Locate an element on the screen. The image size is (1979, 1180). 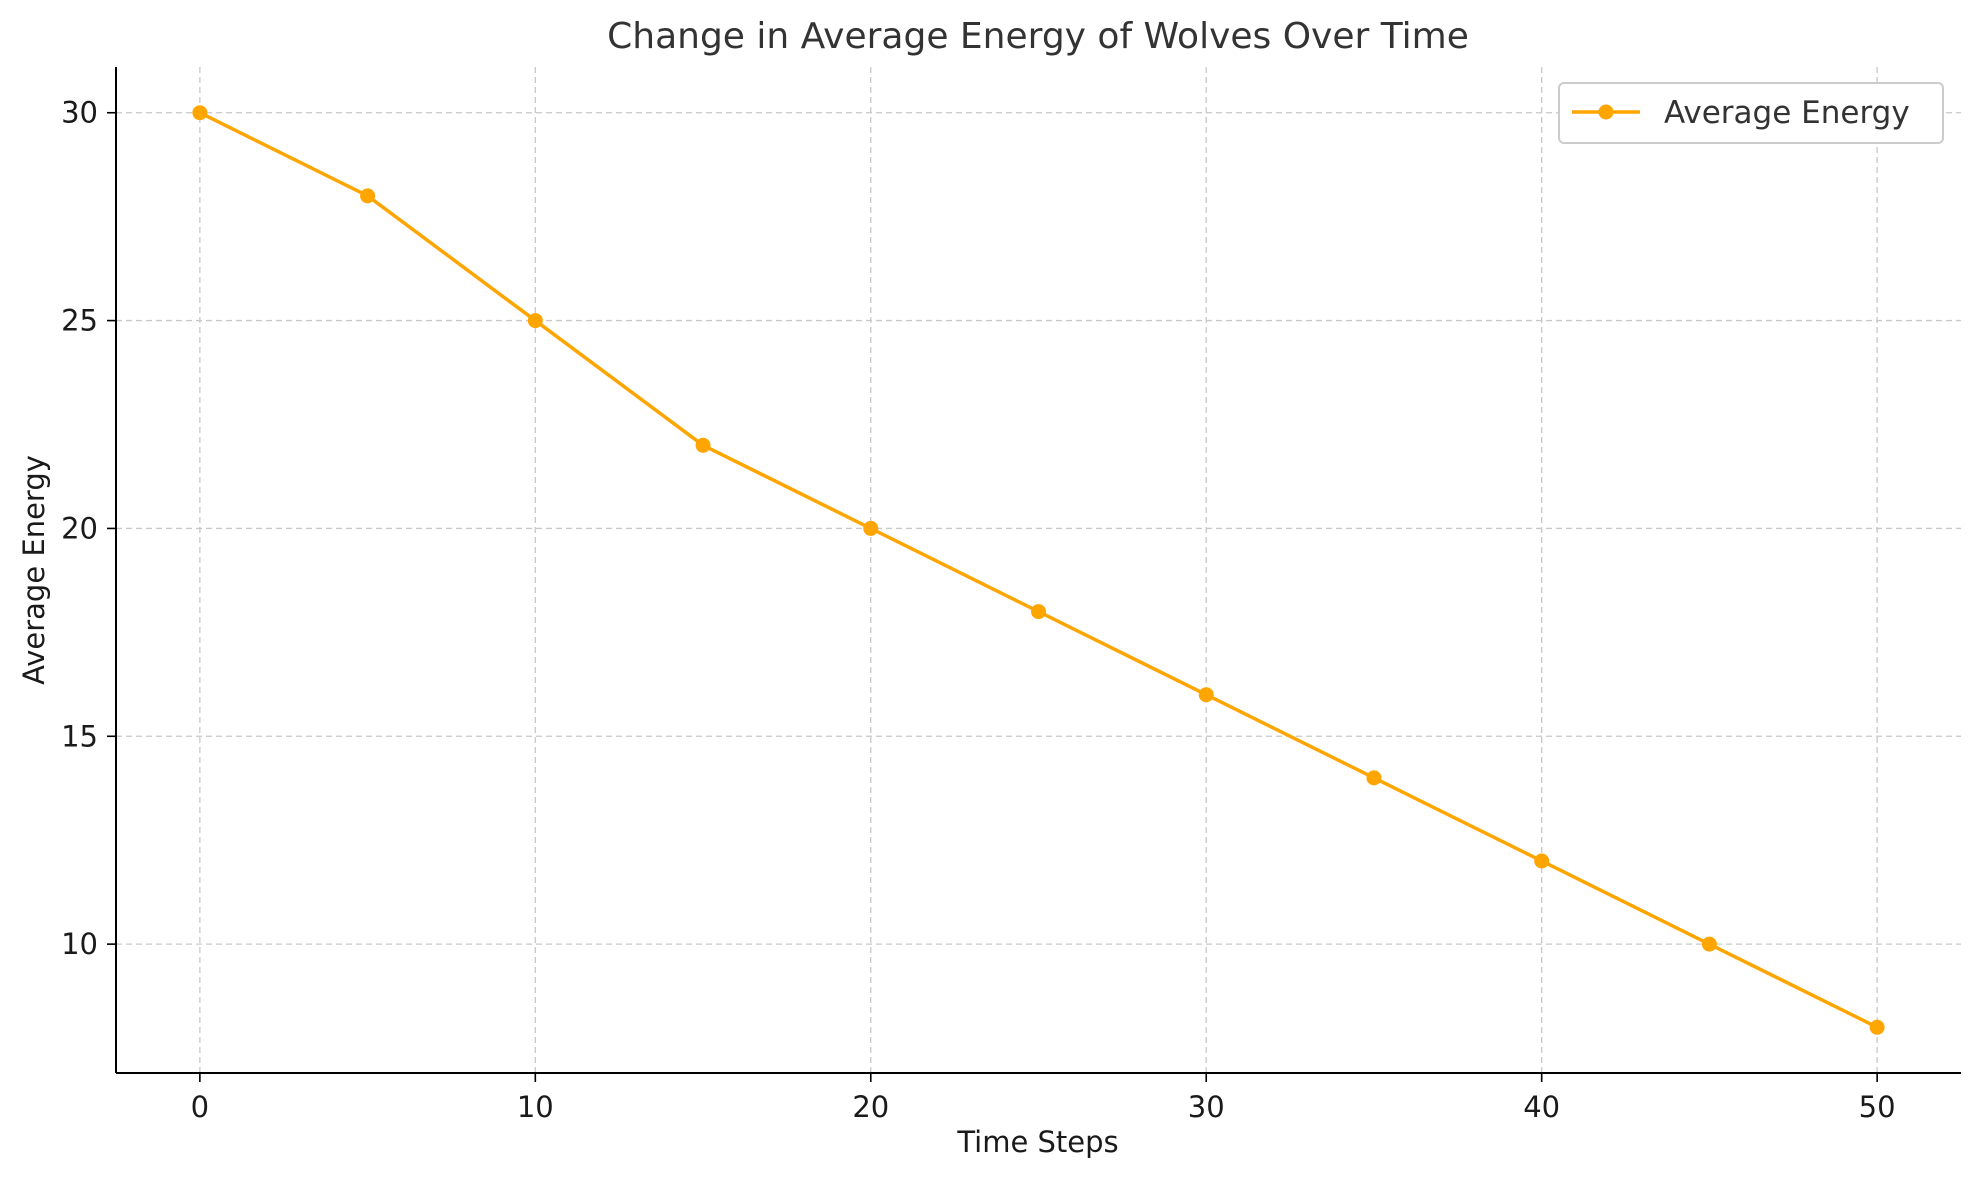
legend-marker is located at coordinates (1606, 112).